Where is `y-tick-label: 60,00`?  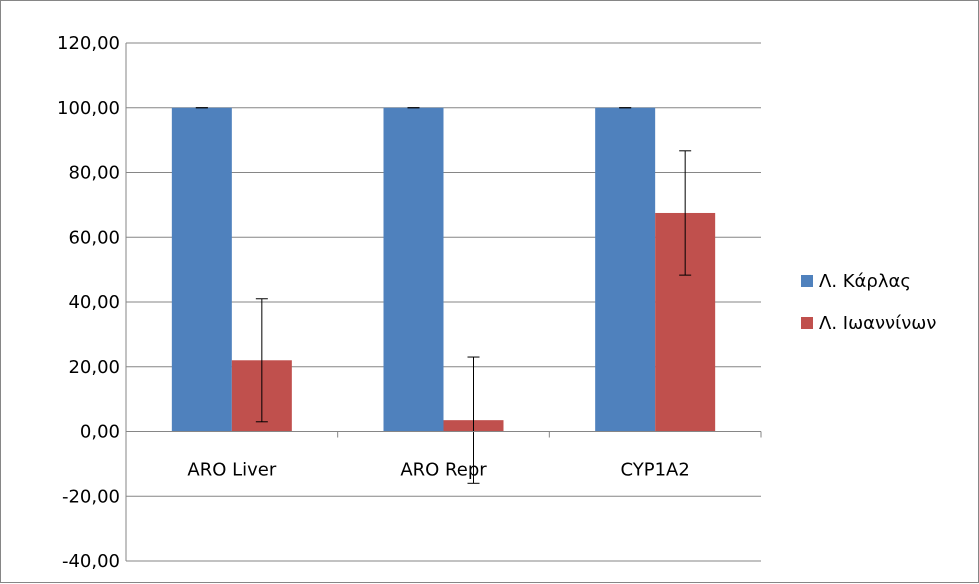
y-tick-label: 60,00 is located at coordinates (94, 237).